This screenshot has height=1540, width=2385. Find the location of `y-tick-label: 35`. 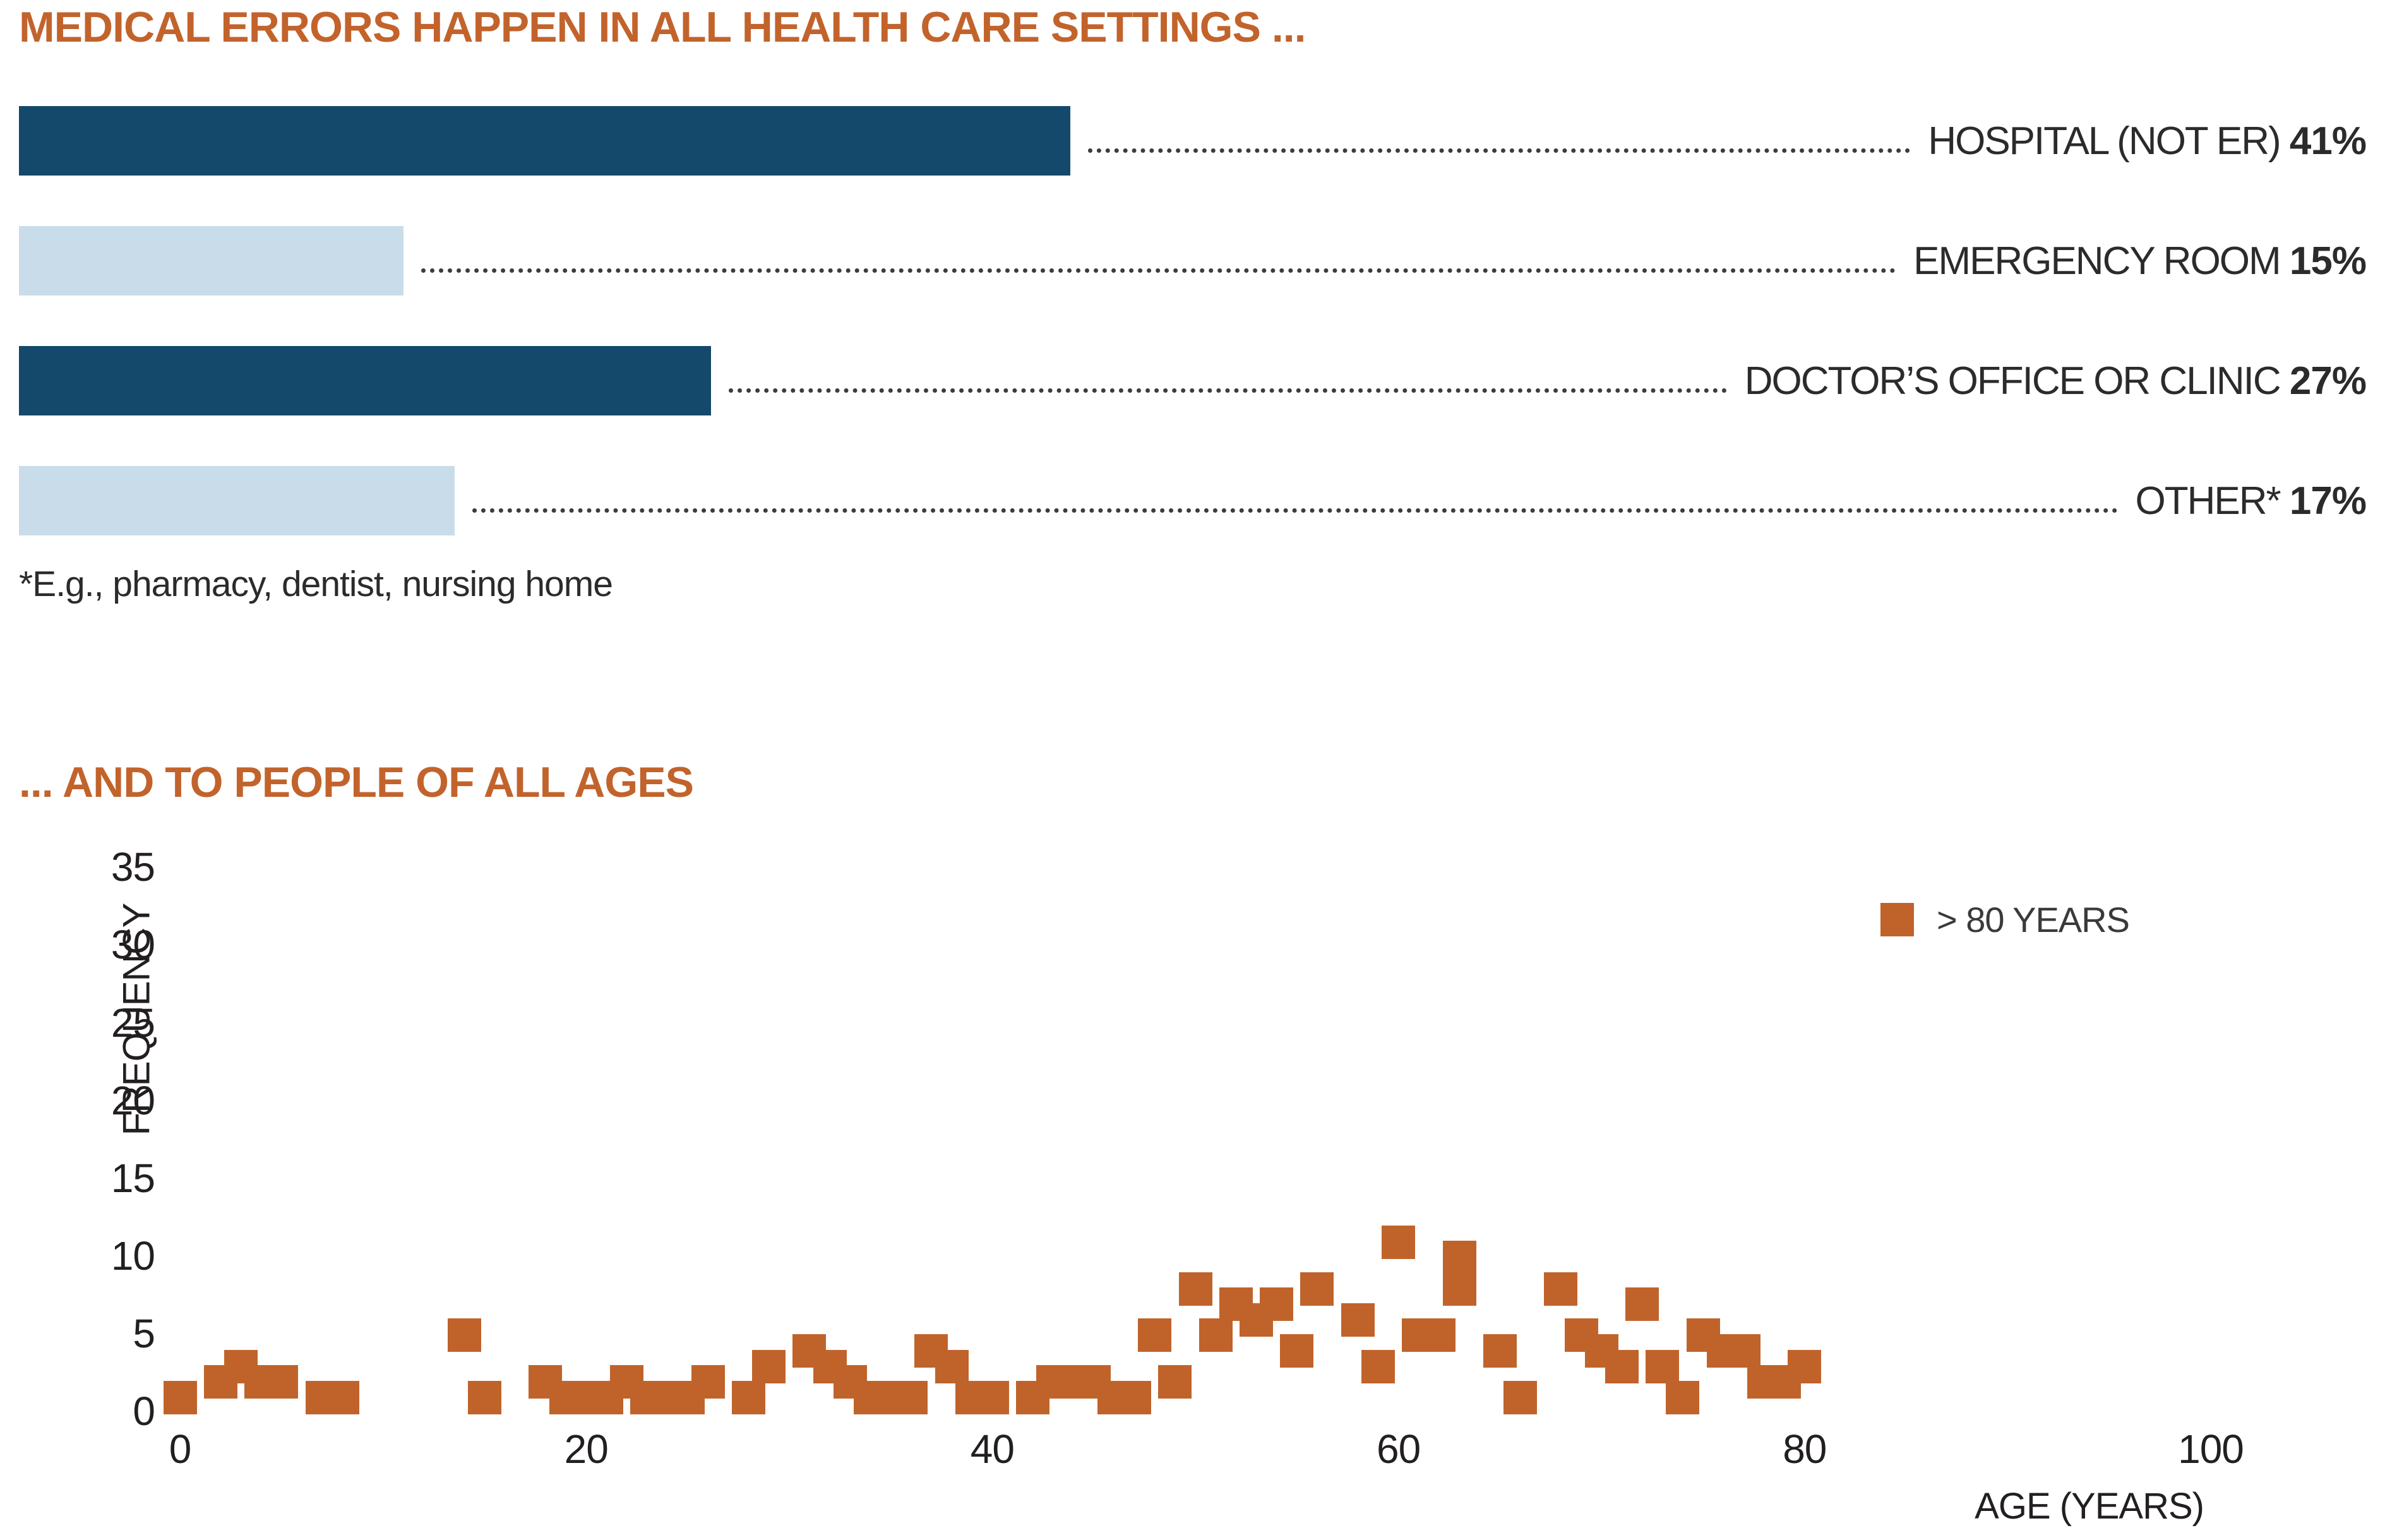

y-tick-label: 35 is located at coordinates (133, 867).